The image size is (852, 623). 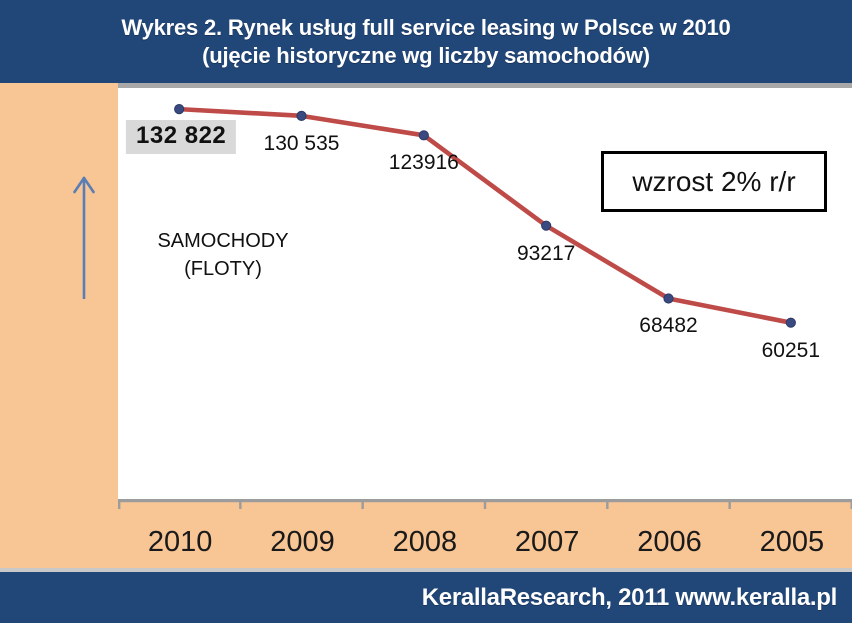 What do you see at coordinates (668, 298) in the screenshot?
I see `data-point-2006` at bounding box center [668, 298].